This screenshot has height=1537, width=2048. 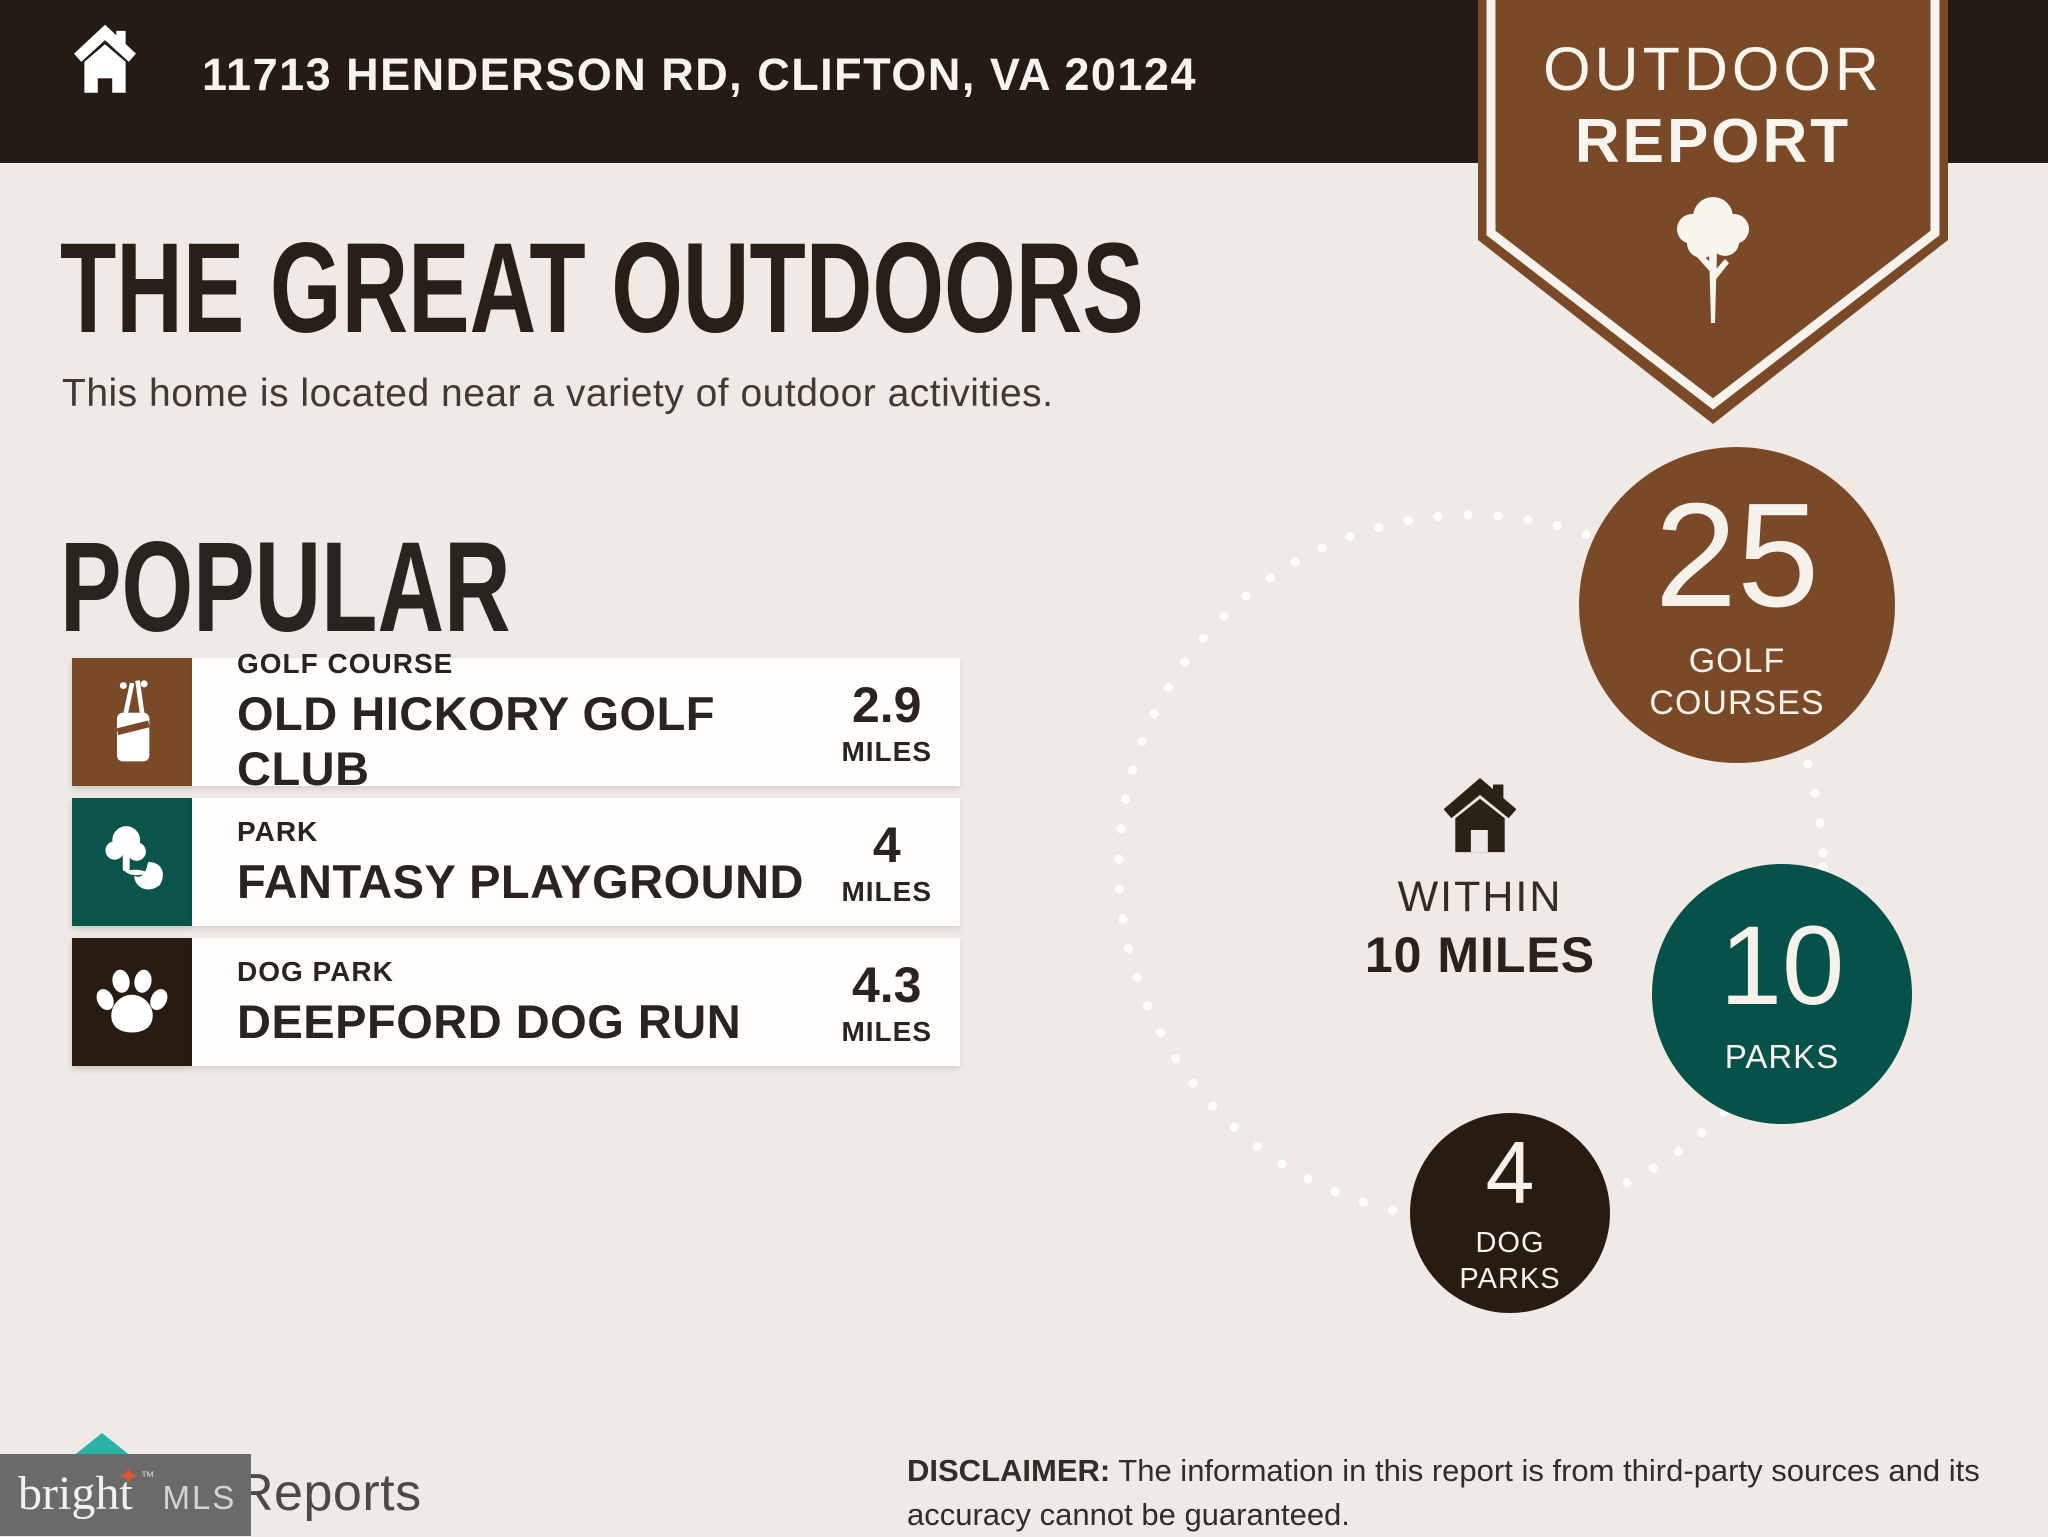 I want to click on stat-value: 25, so click(x=1737, y=555).